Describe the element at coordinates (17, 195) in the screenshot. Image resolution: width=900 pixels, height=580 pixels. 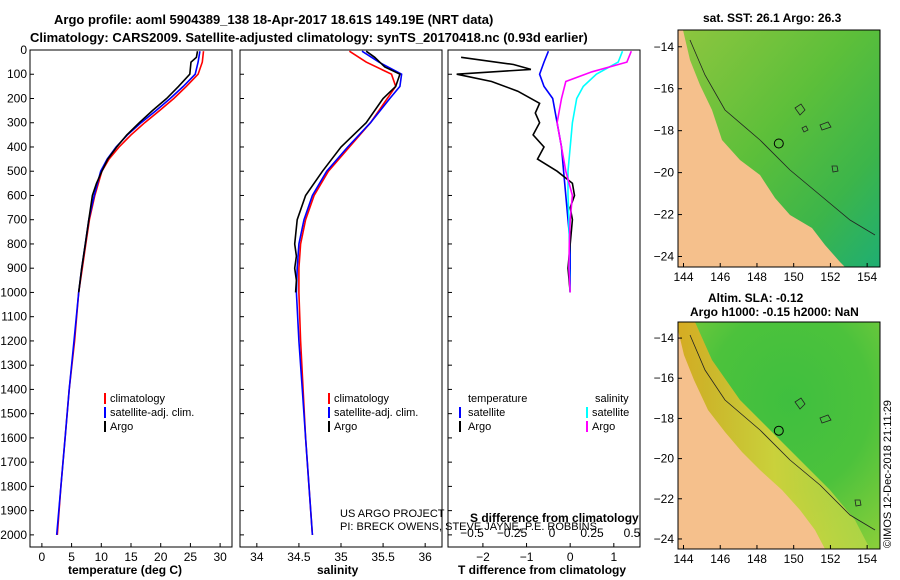
I see `depth-tick-label: 600` at that location.